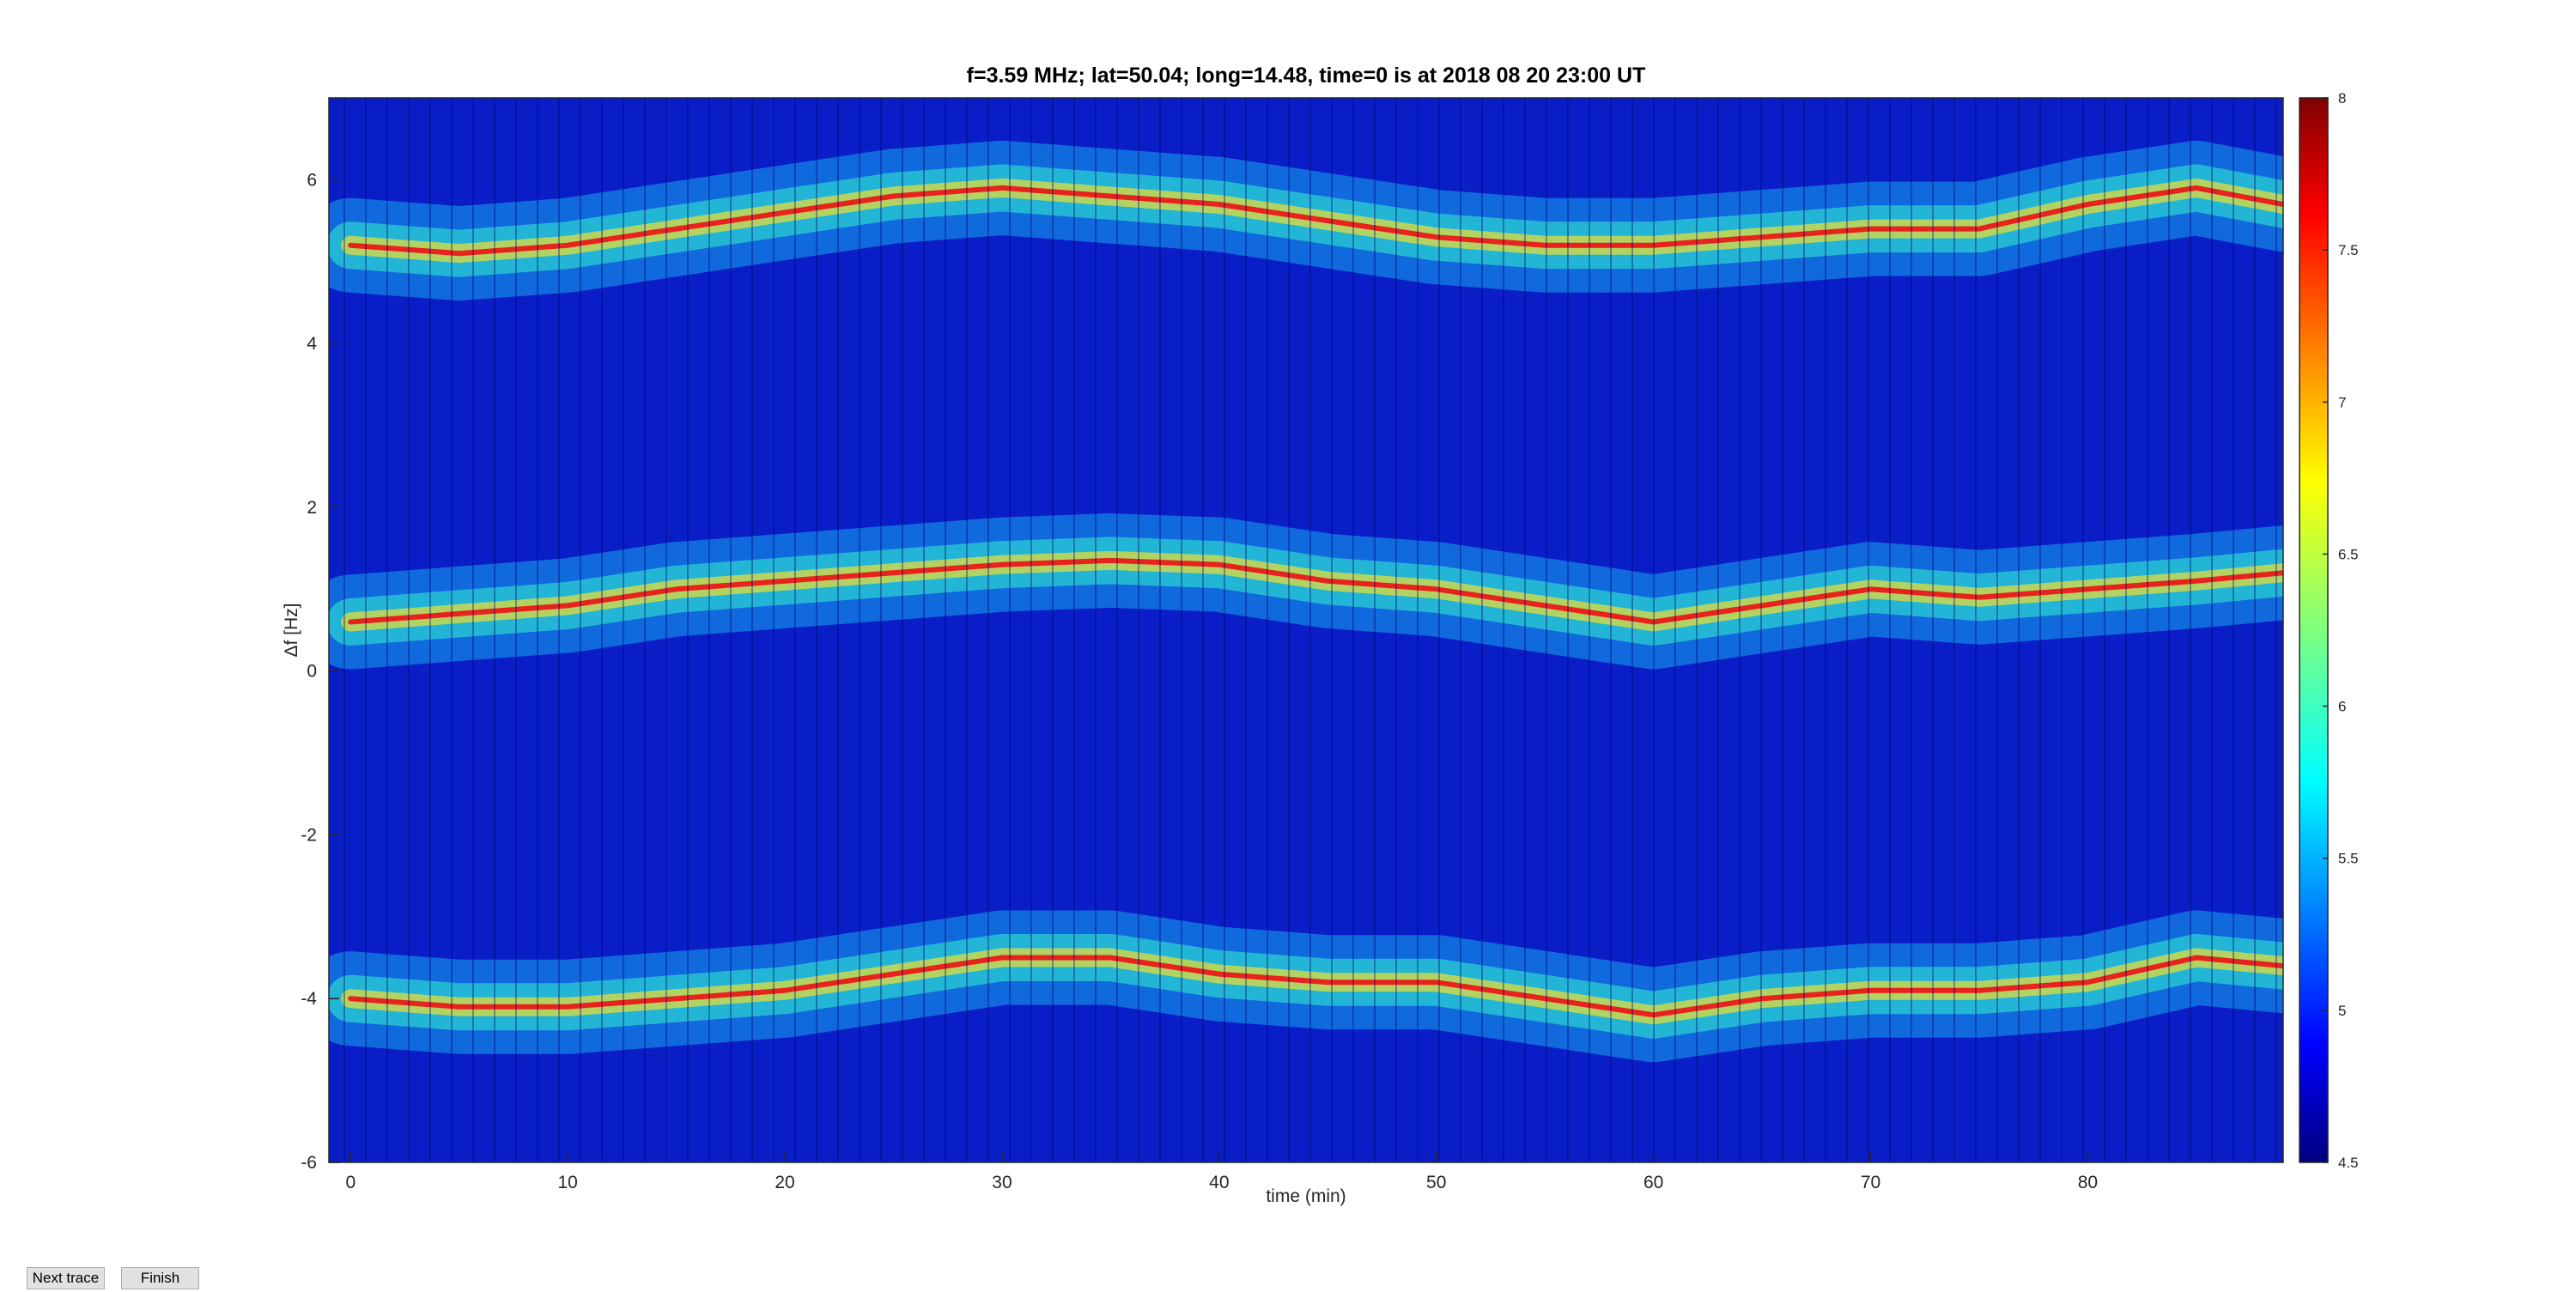 The width and height of the screenshot is (2576, 1292). Describe the element at coordinates (312, 344) in the screenshot. I see `y-tick-label: 4` at that location.